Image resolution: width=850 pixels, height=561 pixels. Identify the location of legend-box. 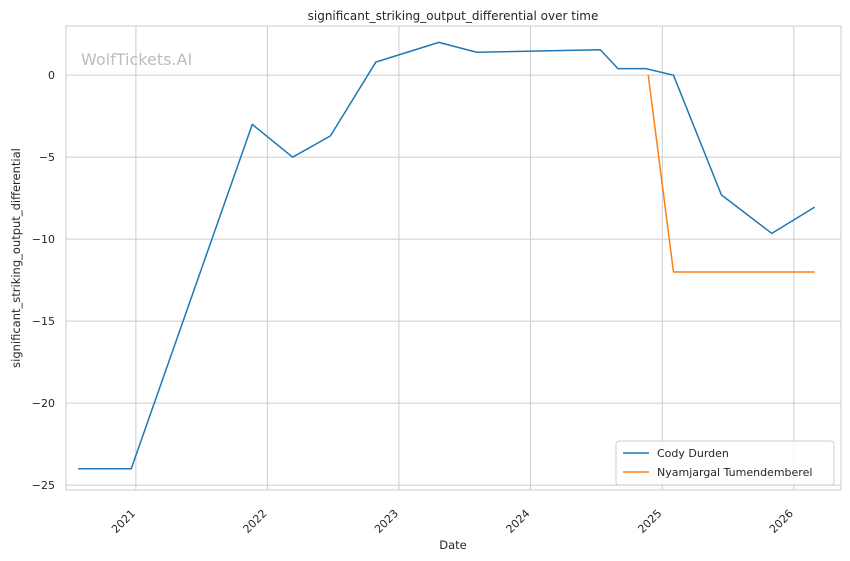
(725, 463).